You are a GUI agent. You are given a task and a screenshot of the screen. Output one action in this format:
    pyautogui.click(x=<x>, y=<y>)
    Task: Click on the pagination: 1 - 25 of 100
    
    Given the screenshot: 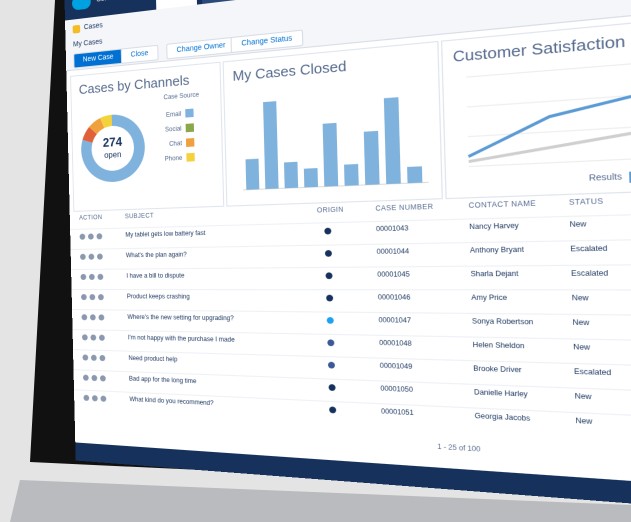 What is the action you would take?
    pyautogui.click(x=459, y=449)
    